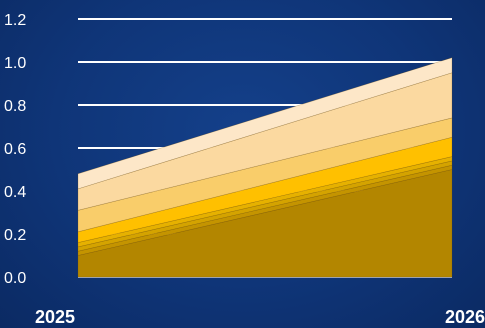  Describe the element at coordinates (15, 63) in the screenshot. I see `y-tick-label: 1.0` at that location.